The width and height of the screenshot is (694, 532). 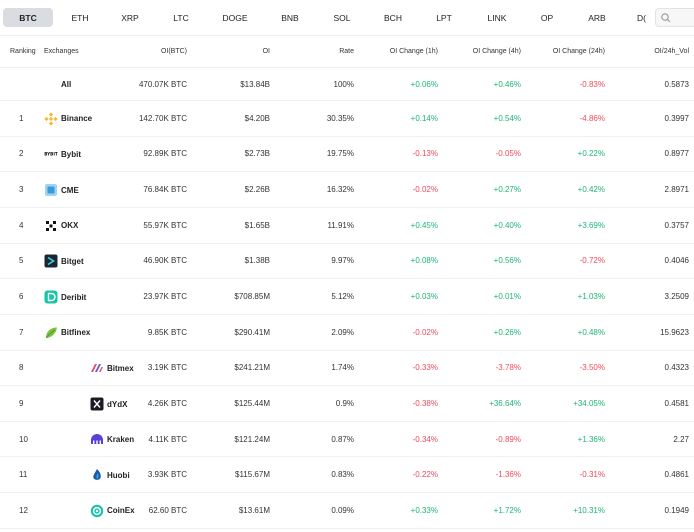 What do you see at coordinates (257, 154) in the screenshot?
I see `oi-cell: $2.73B` at bounding box center [257, 154].